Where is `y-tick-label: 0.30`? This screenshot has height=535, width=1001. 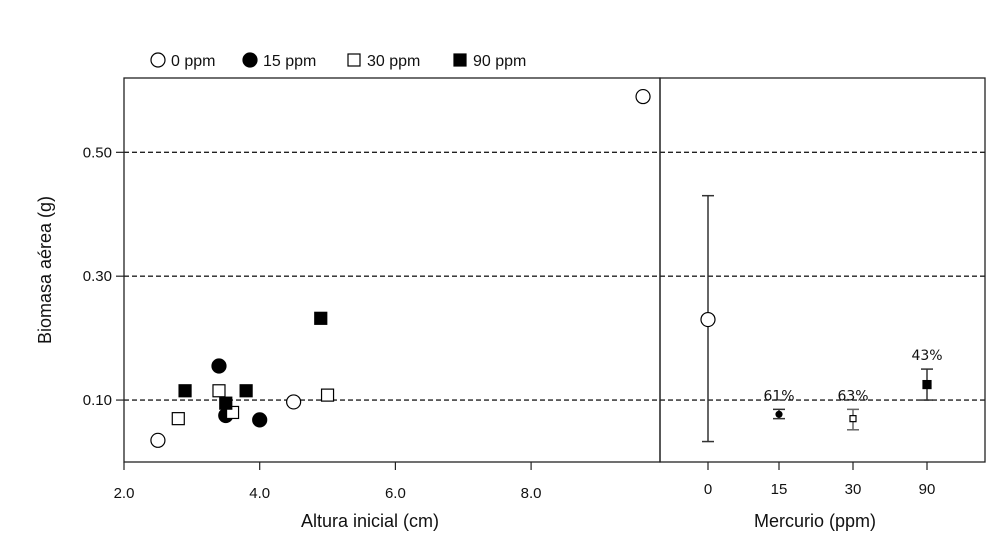 y-tick-label: 0.30 is located at coordinates (97, 276).